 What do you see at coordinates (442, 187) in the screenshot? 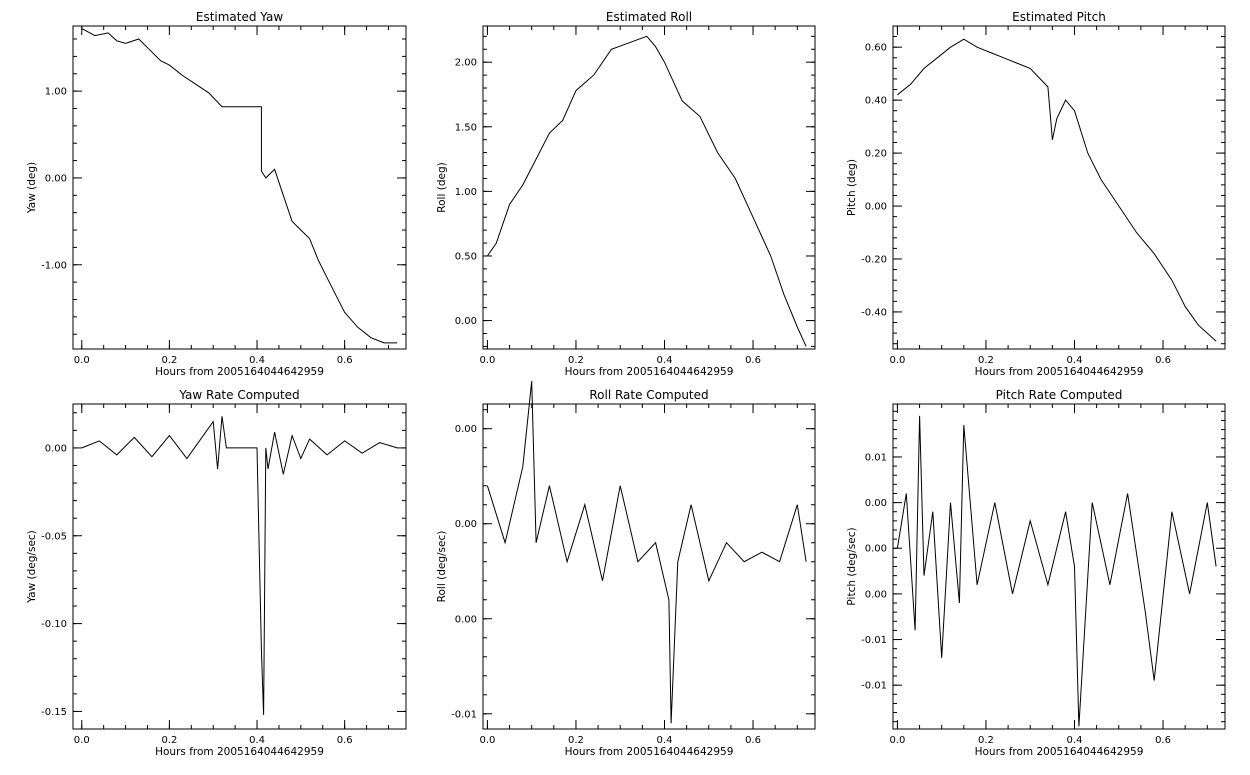
I see `y-axis-label: Roll (deg)` at bounding box center [442, 187].